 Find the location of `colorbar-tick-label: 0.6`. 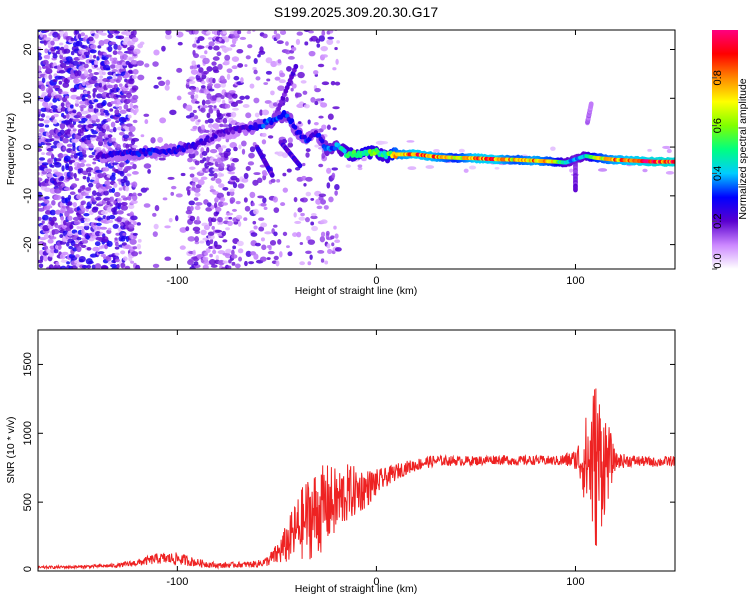

colorbar-tick-label: 0.6 is located at coordinates (718, 125).